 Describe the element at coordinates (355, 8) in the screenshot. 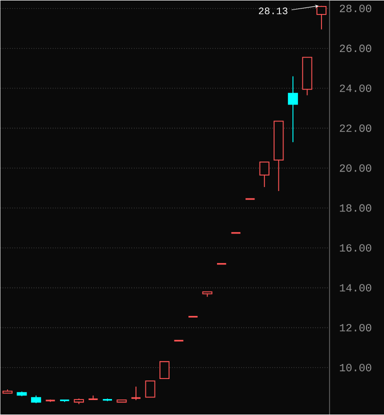

I see `y-tick-label: 28.00` at that location.